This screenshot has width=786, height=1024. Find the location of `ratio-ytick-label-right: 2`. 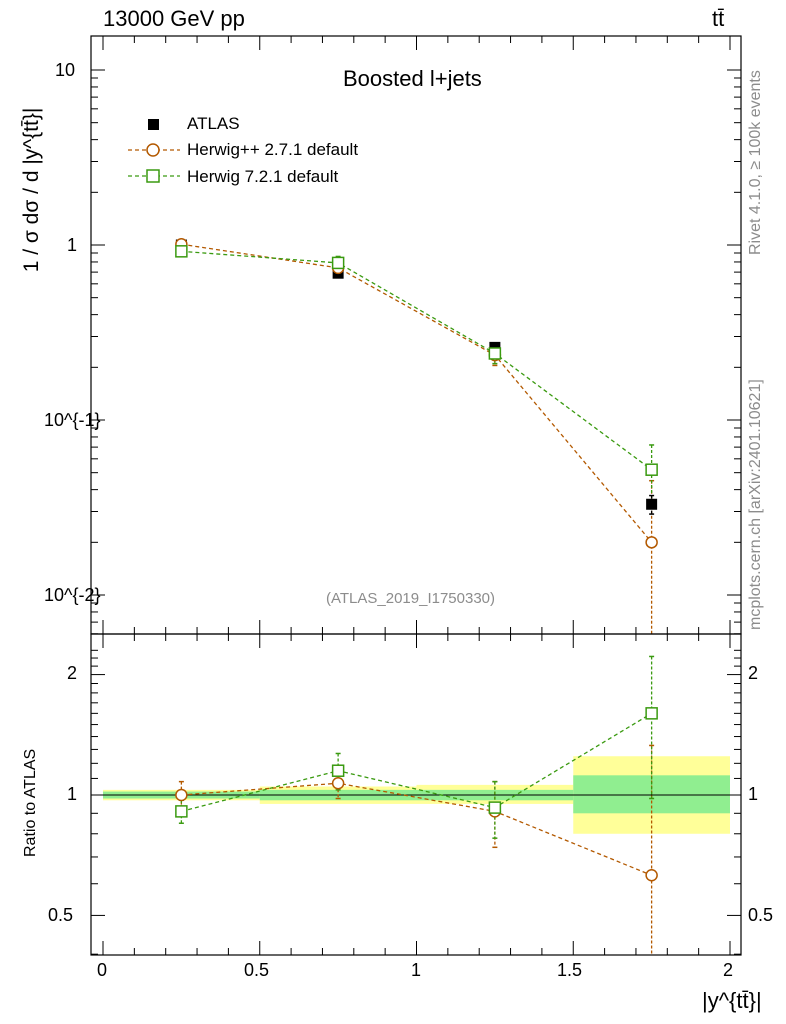

ratio-ytick-label-right: 2 is located at coordinates (753, 673).